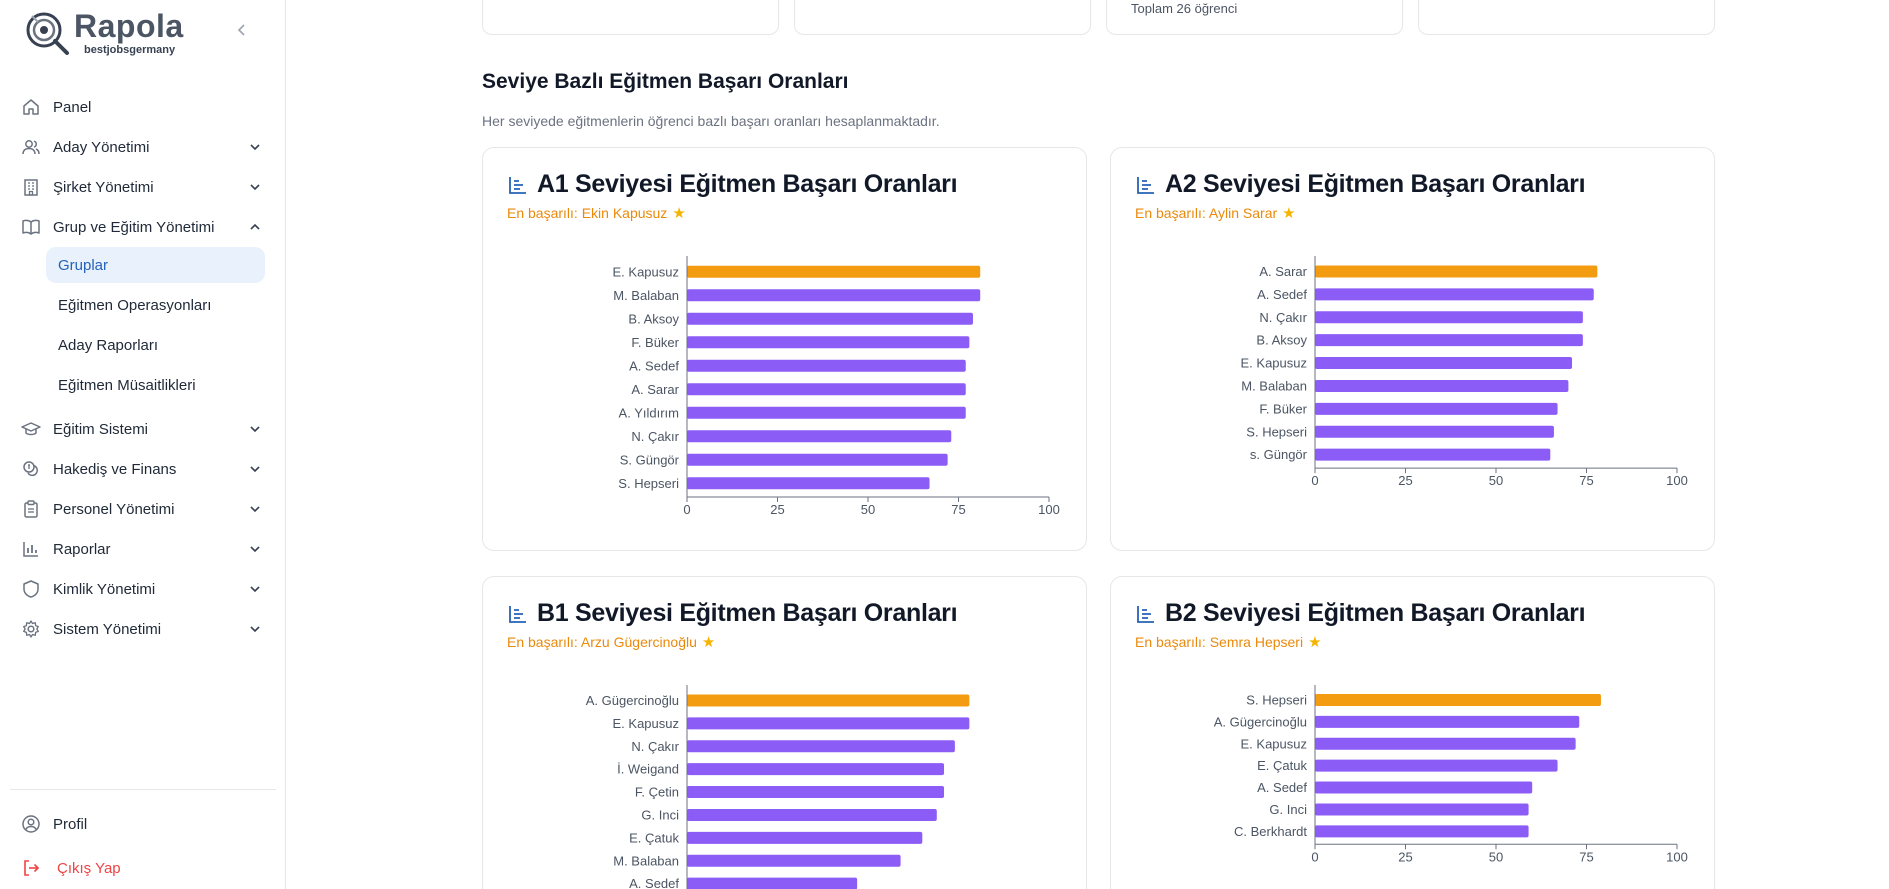 This screenshot has height=889, width=1889. I want to click on logo-icon, so click(47, 33).